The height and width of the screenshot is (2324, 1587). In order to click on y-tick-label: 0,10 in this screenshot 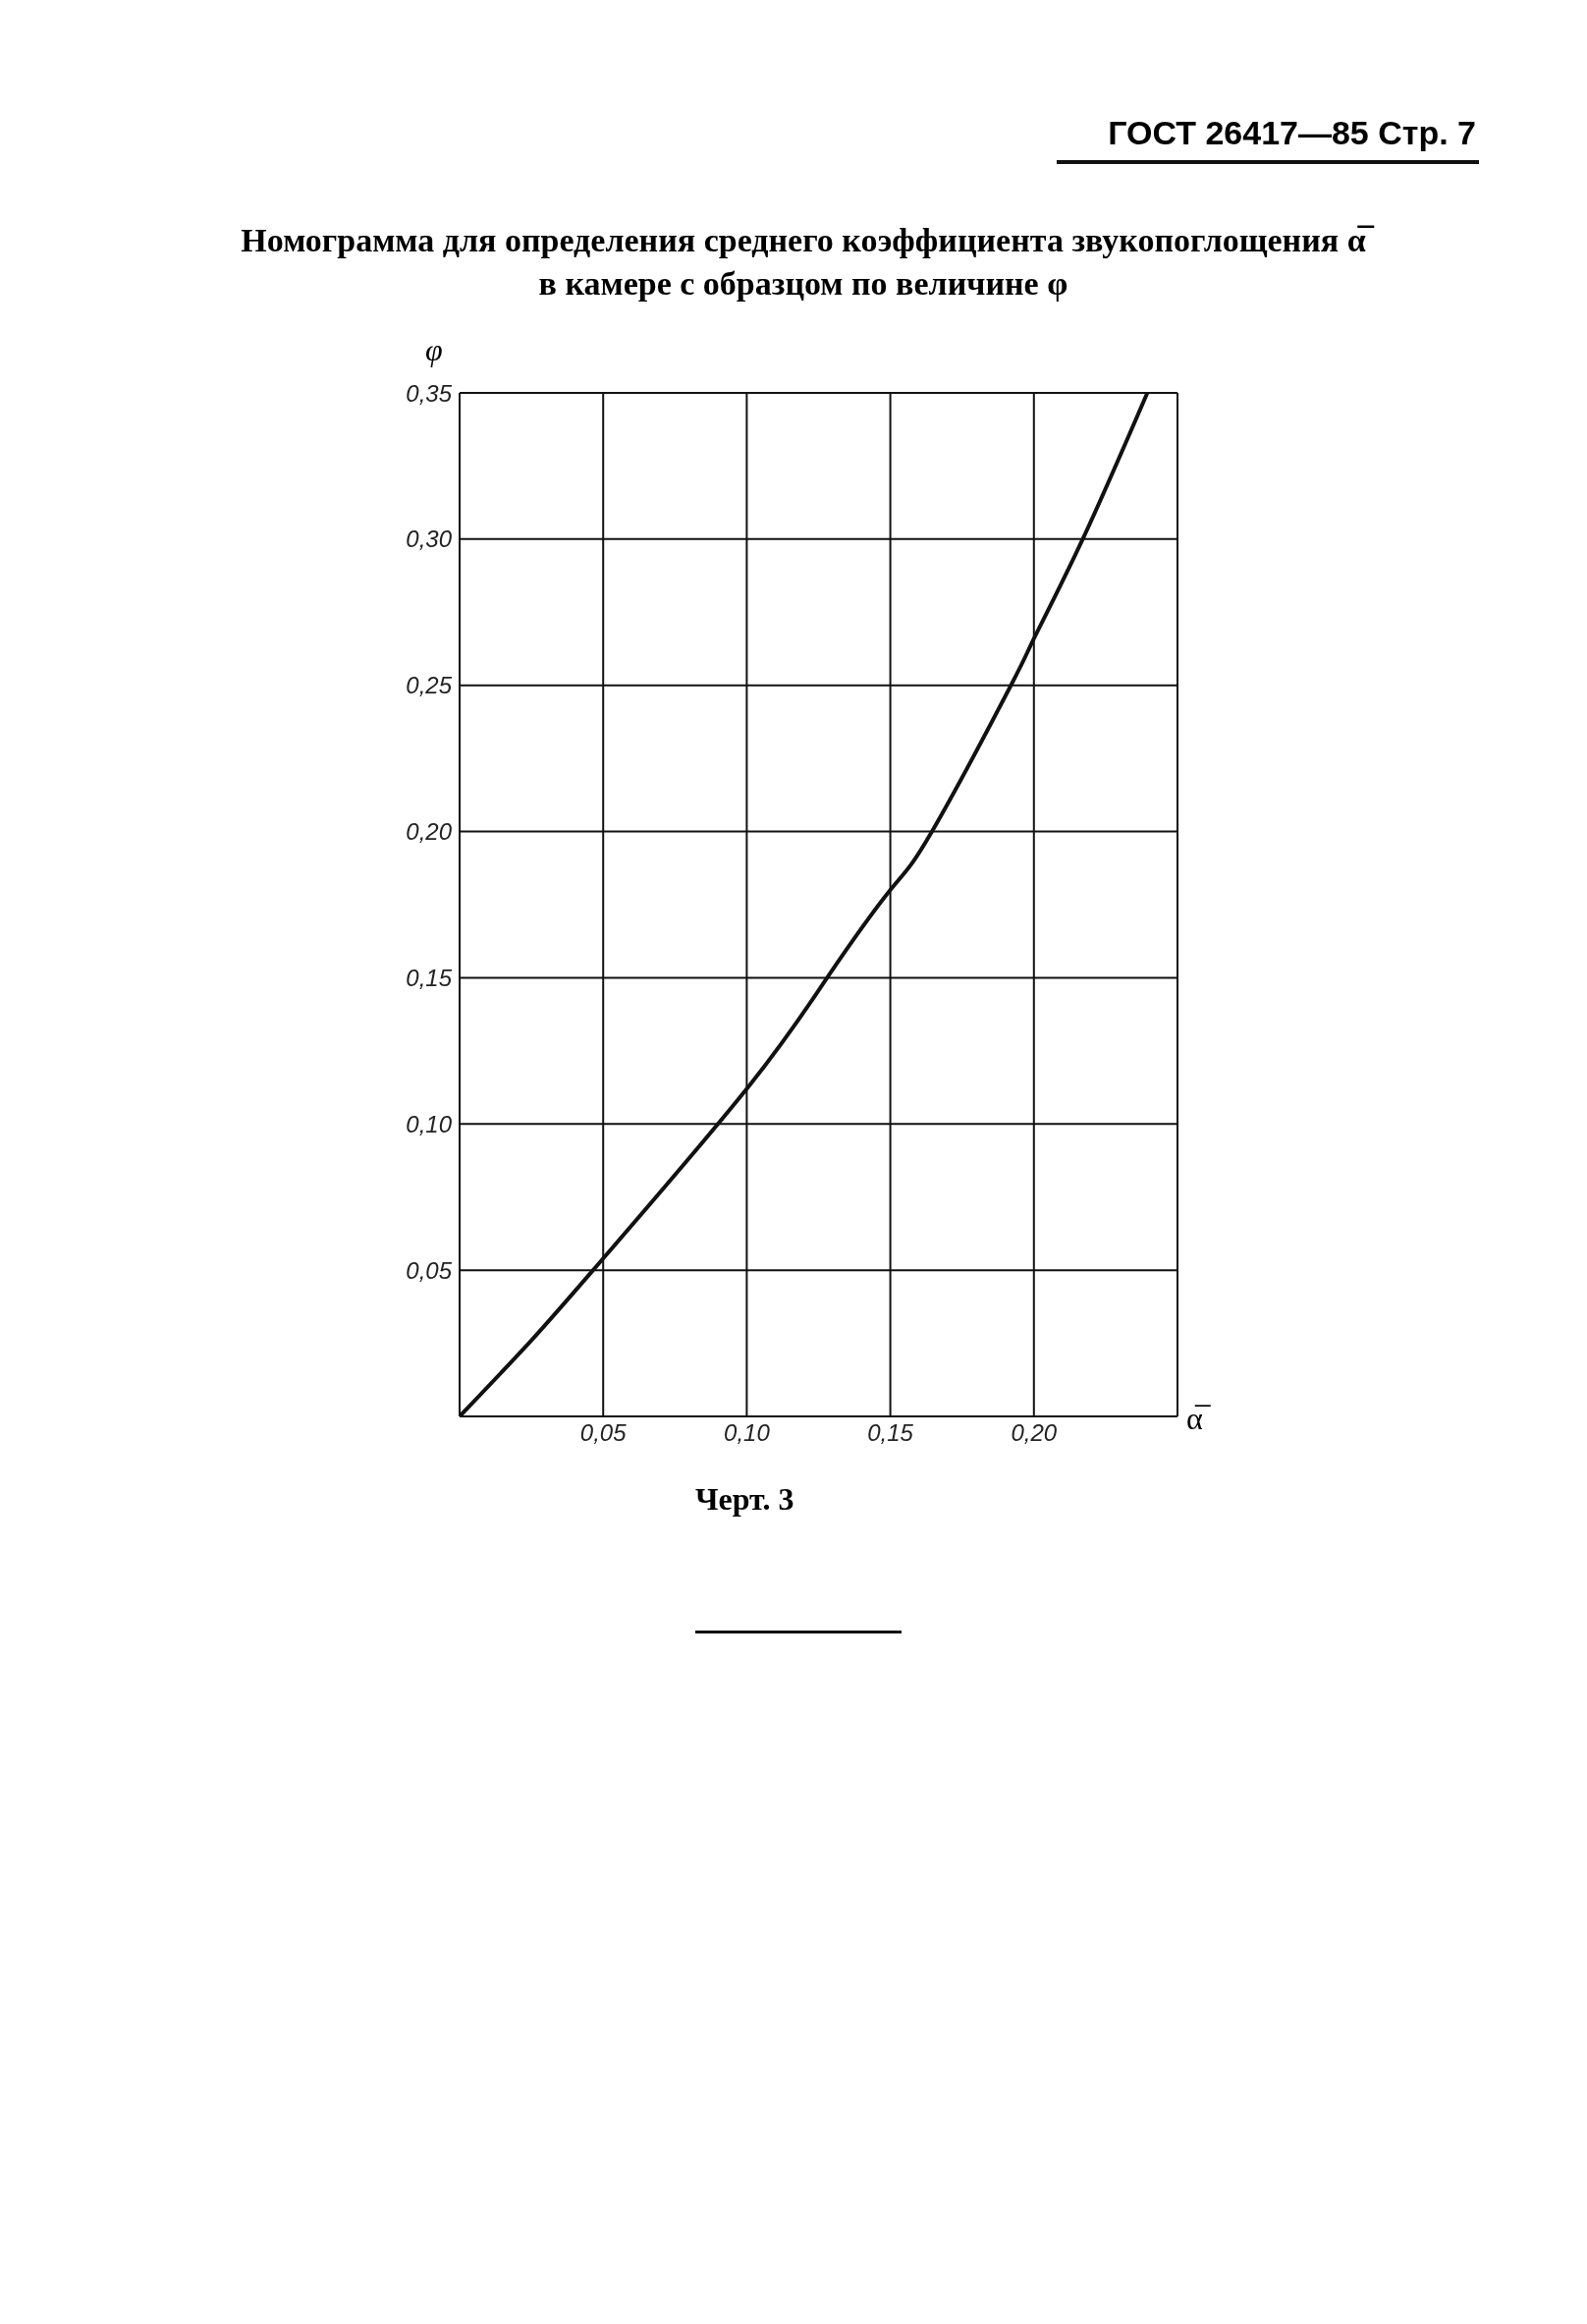, I will do `click(430, 1123)`.